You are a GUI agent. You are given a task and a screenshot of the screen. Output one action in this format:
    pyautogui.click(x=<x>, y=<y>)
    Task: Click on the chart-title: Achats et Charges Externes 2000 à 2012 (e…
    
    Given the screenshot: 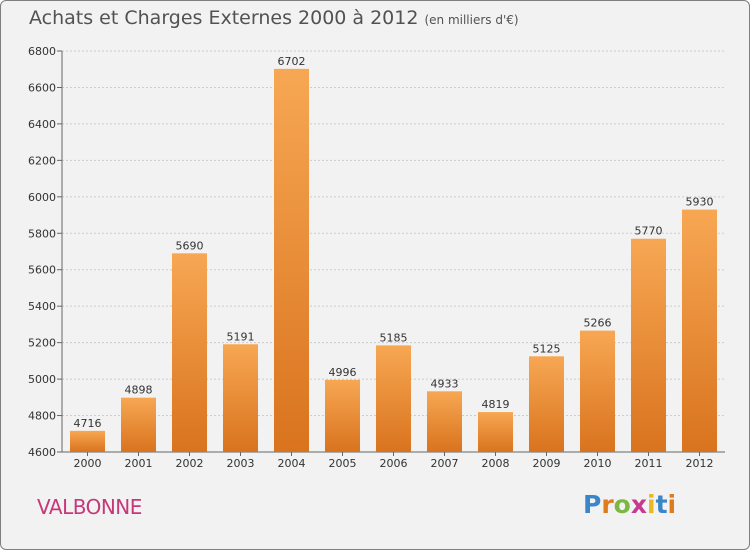 What is the action you would take?
    pyautogui.click(x=274, y=18)
    